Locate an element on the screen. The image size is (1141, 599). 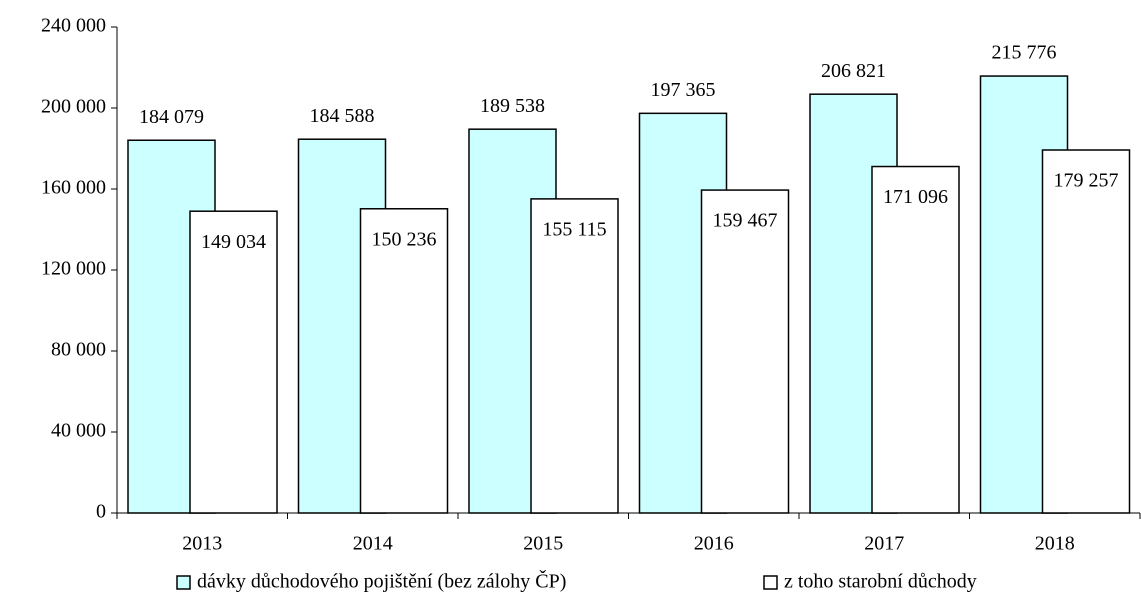
data-label: 179 257 is located at coordinates (1086, 181).